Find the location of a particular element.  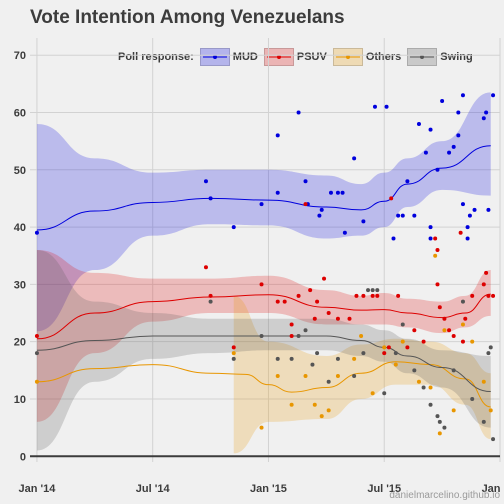

chart-title: Vote Intention Among Venezuelans is located at coordinates (187, 17).